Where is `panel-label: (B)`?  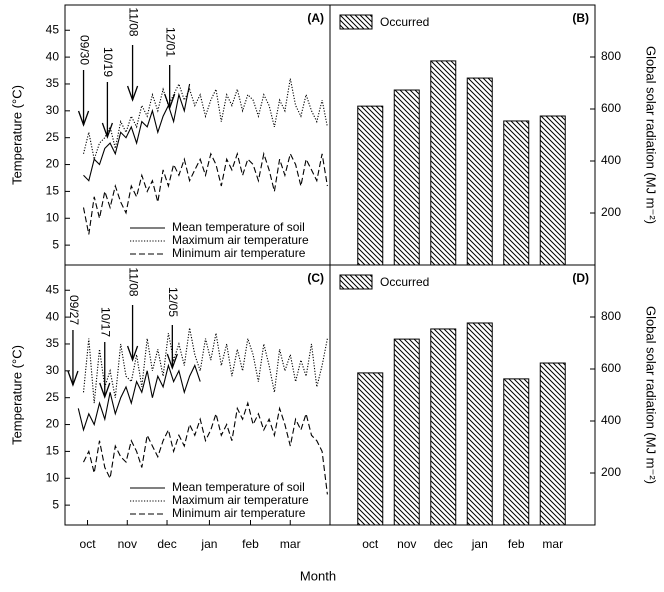 panel-label: (B) is located at coordinates (580, 18).